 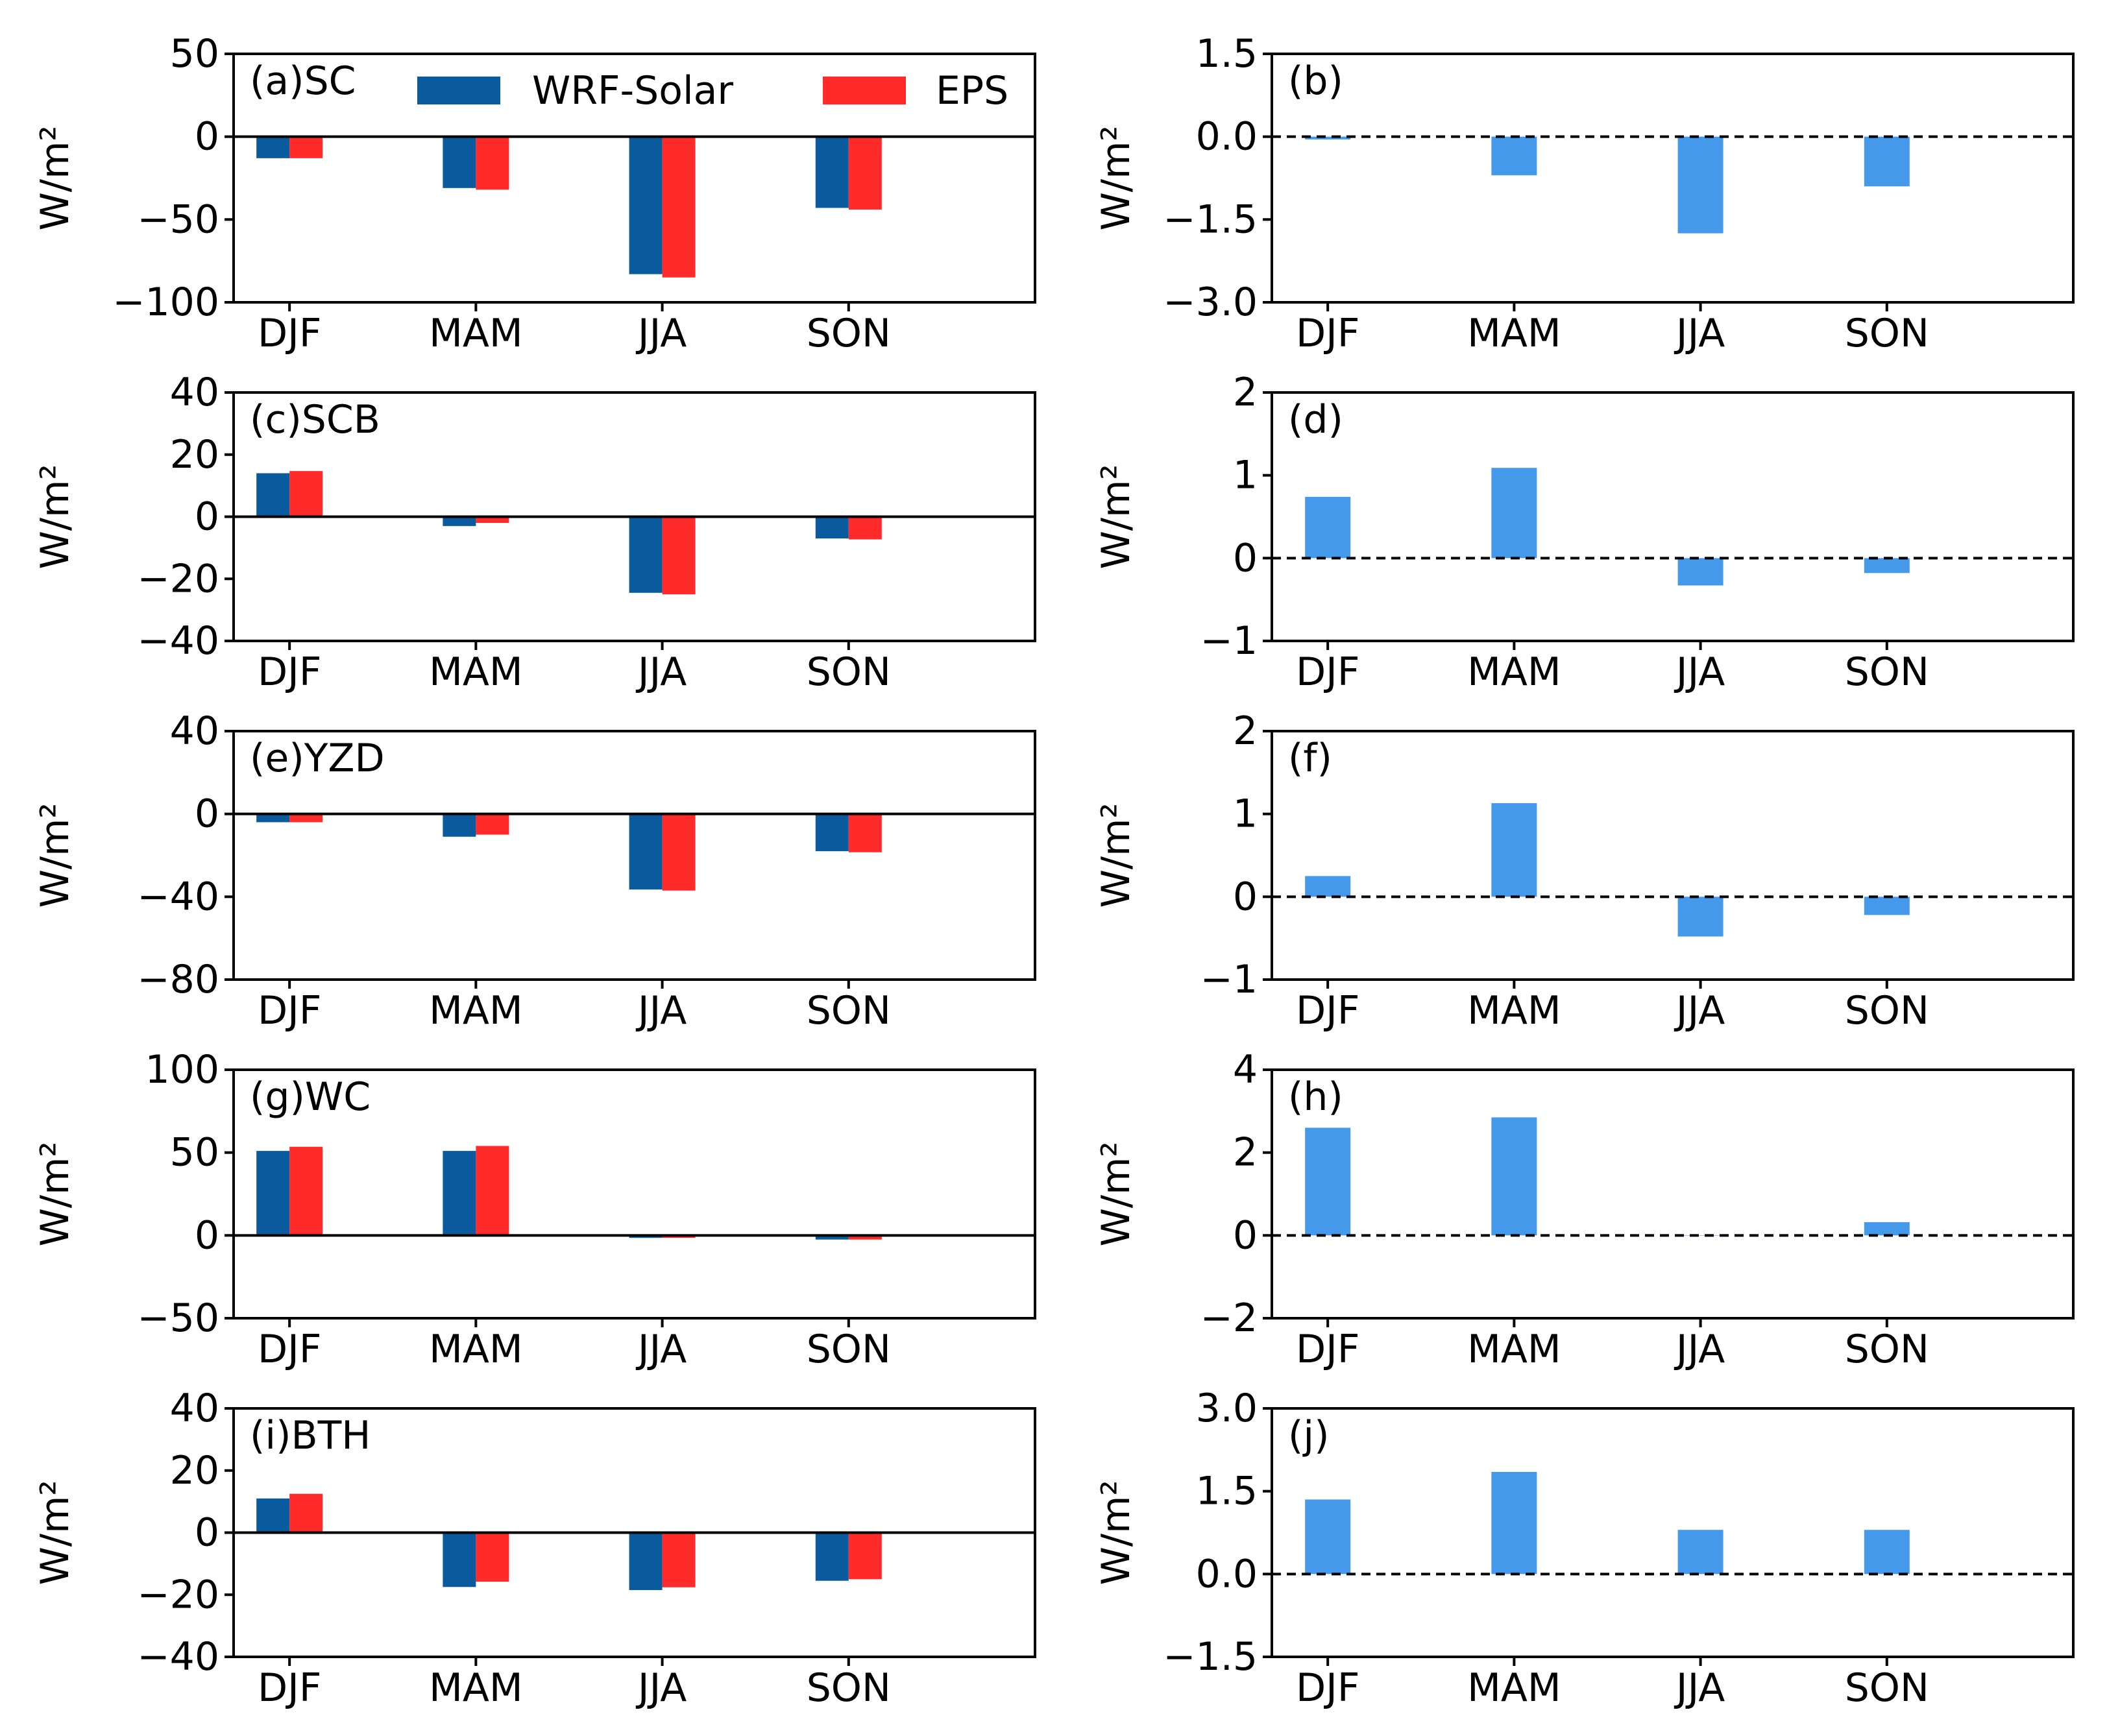 What do you see at coordinates (1227, 137) in the screenshot?
I see `y-tick-label-b: 0.0` at bounding box center [1227, 137].